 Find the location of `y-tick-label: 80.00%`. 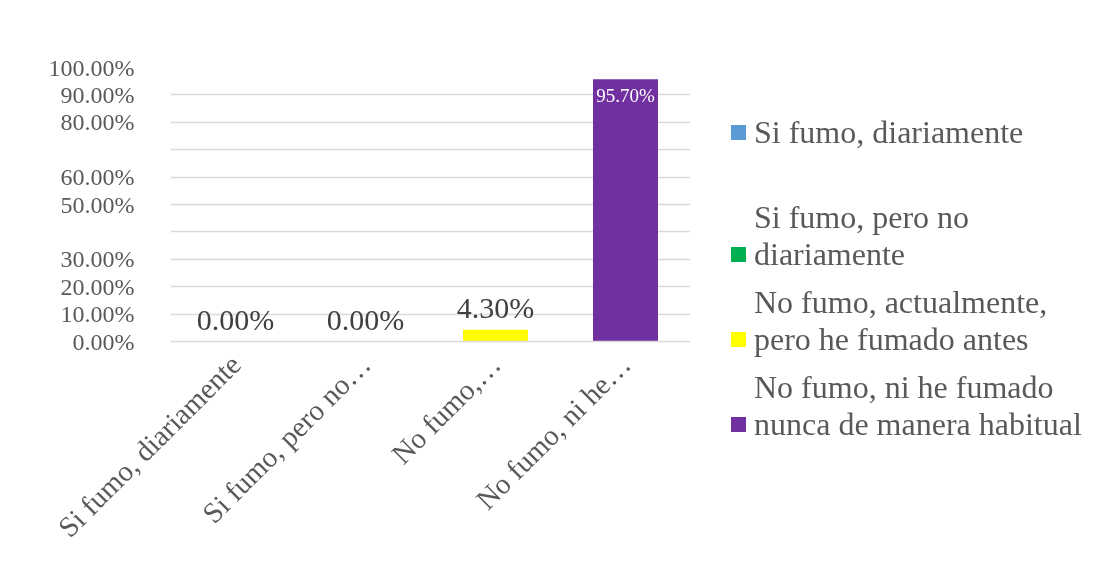

y-tick-label: 80.00% is located at coordinates (97, 122).